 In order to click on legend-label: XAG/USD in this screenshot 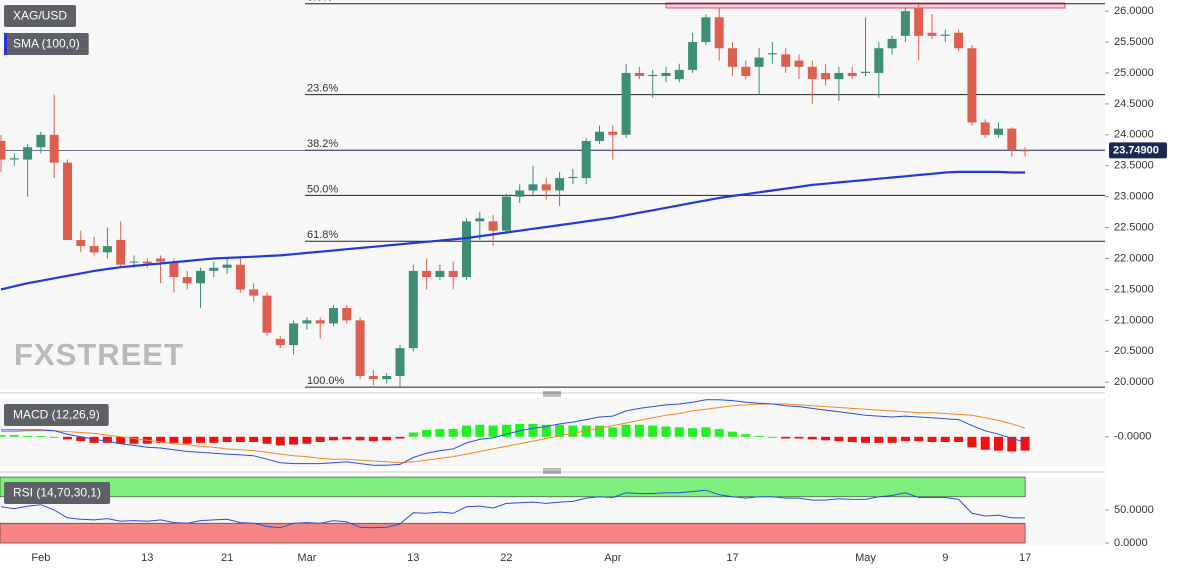, I will do `click(40, 16)`.